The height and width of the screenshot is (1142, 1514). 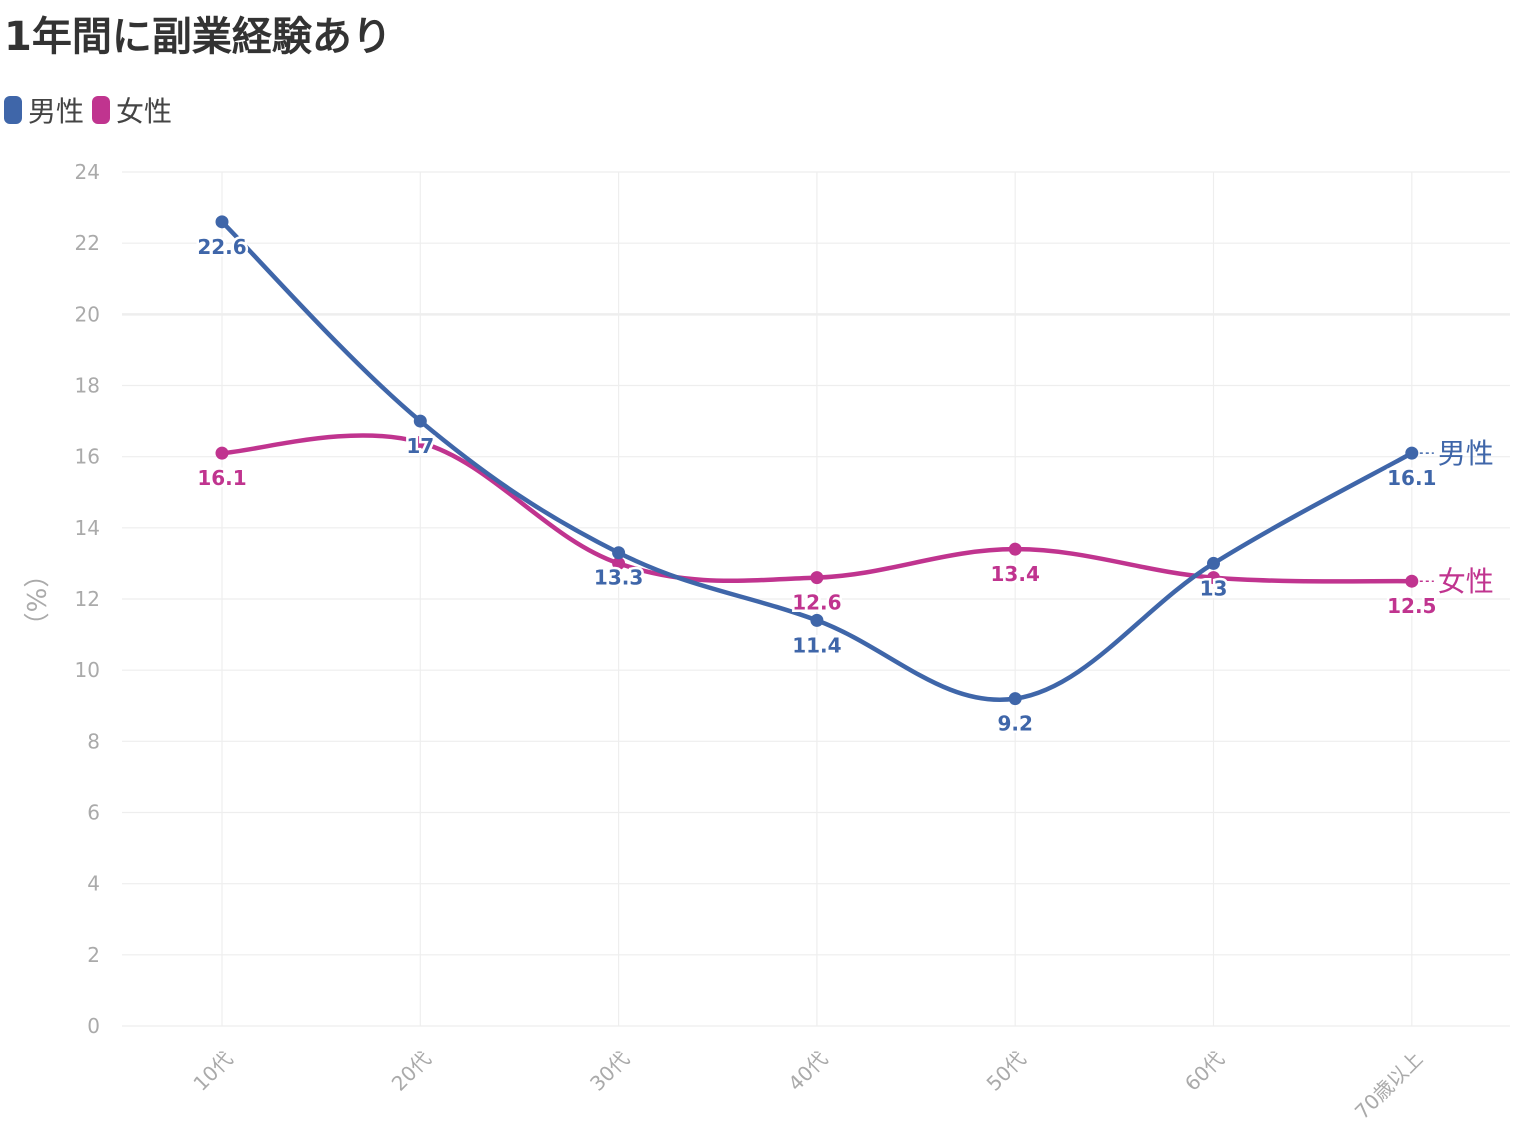 What do you see at coordinates (101, 110) in the screenshot?
I see `legend-swatch-female` at bounding box center [101, 110].